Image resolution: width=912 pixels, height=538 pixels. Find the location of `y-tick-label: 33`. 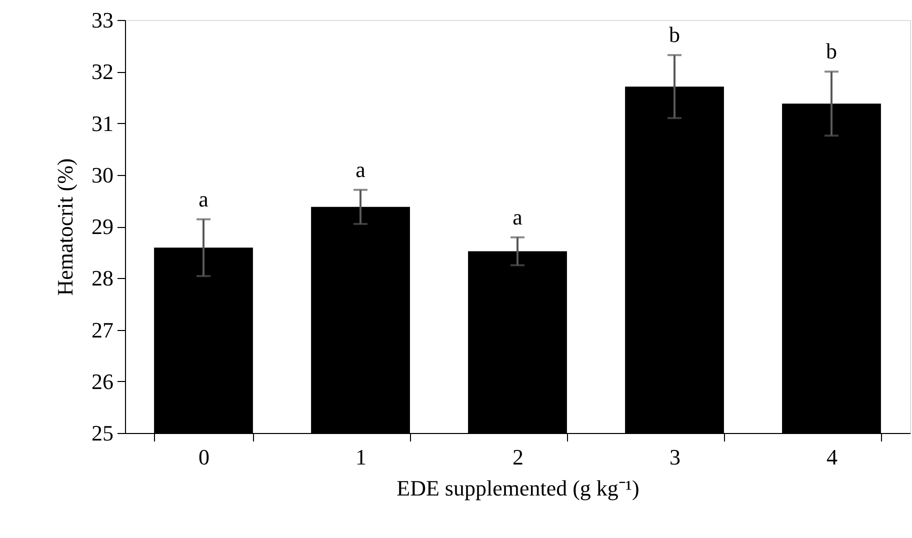

y-tick-label: 33 is located at coordinates (103, 20).